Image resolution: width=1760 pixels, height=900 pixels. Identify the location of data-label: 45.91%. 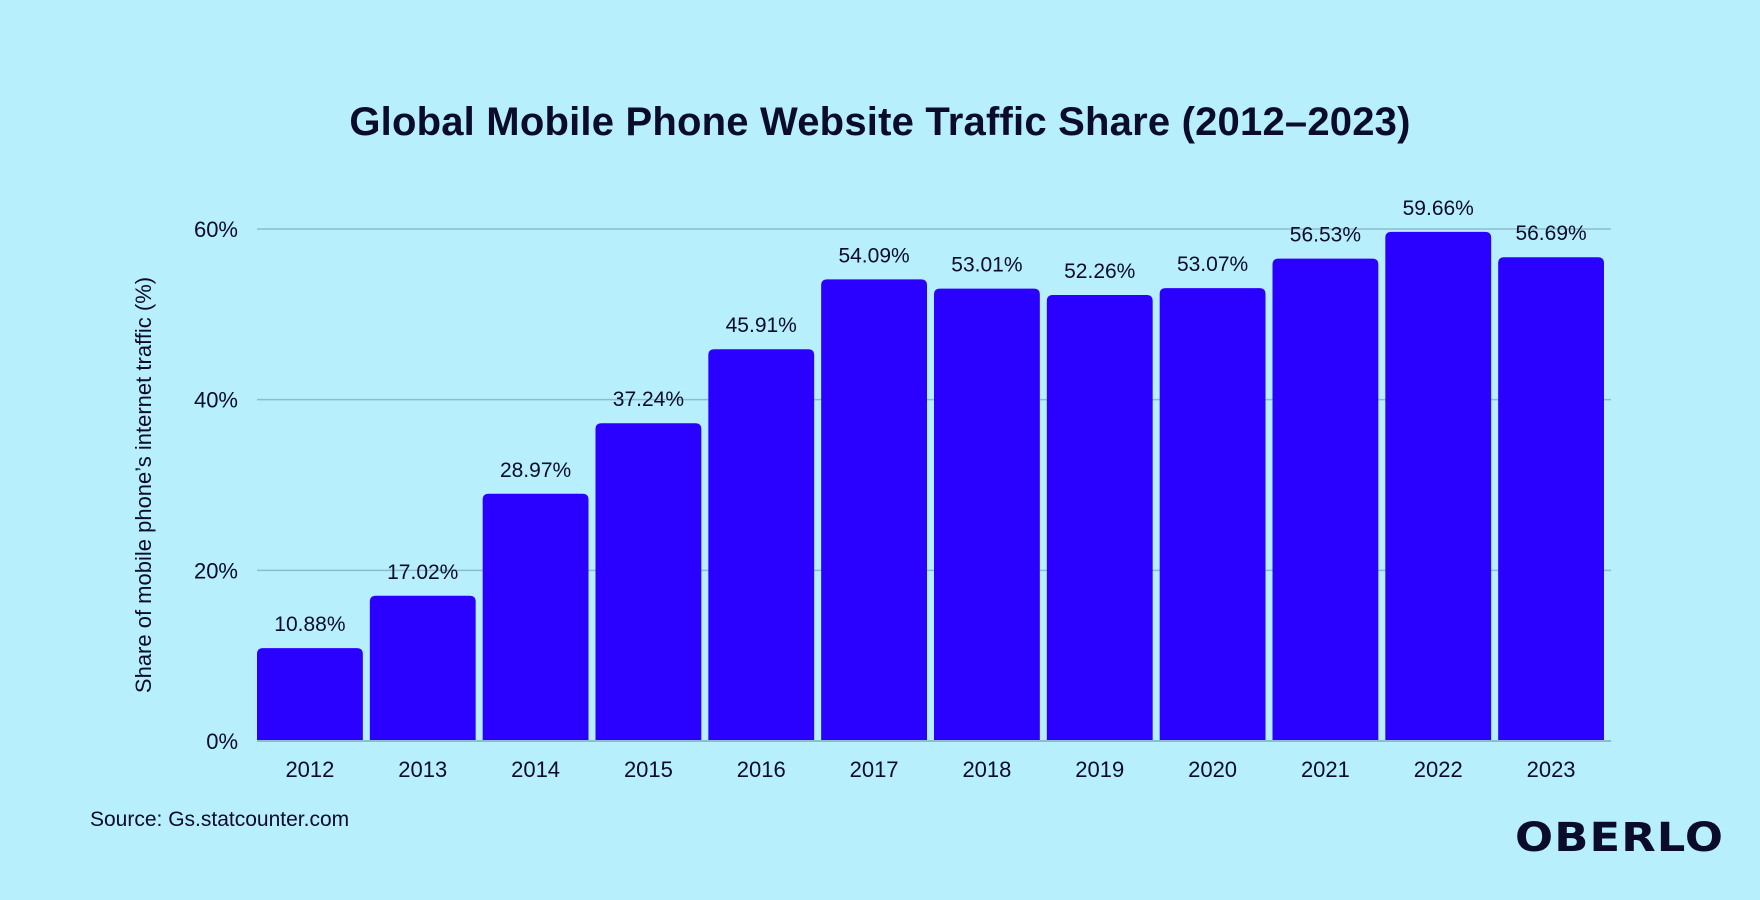
(761, 325).